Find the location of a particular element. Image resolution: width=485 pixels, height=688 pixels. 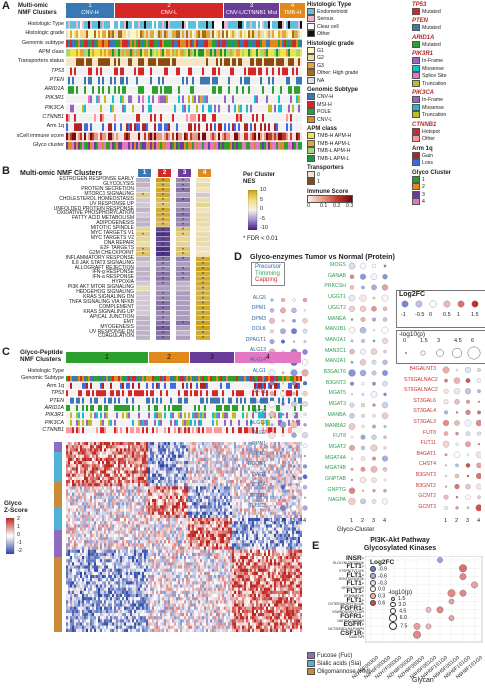

legend-label: Hotspot is located at coordinates (431, 131).